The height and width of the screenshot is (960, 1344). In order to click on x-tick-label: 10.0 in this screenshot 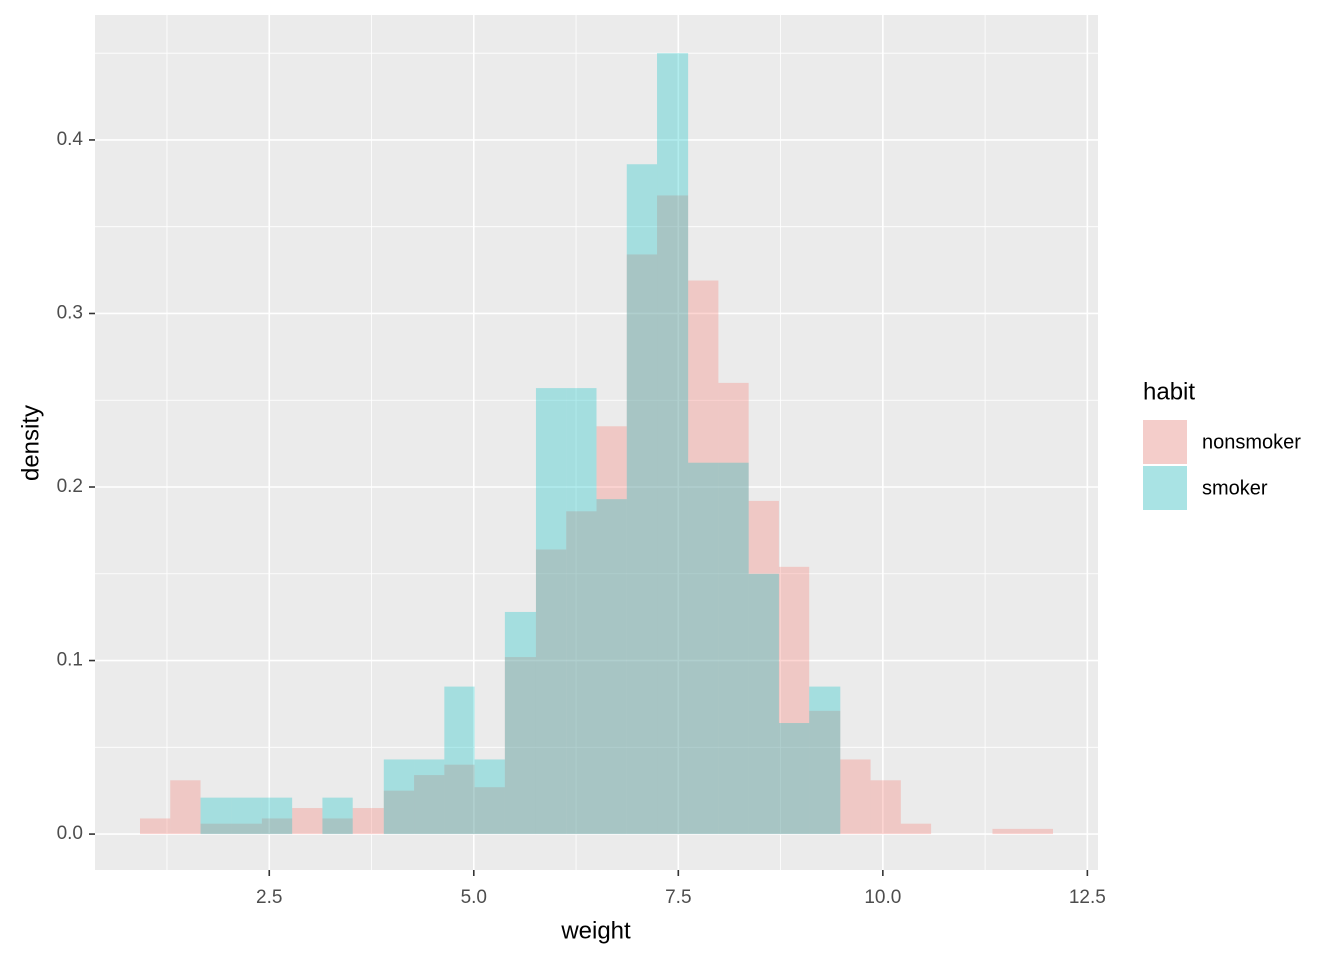, I will do `click(882, 897)`.